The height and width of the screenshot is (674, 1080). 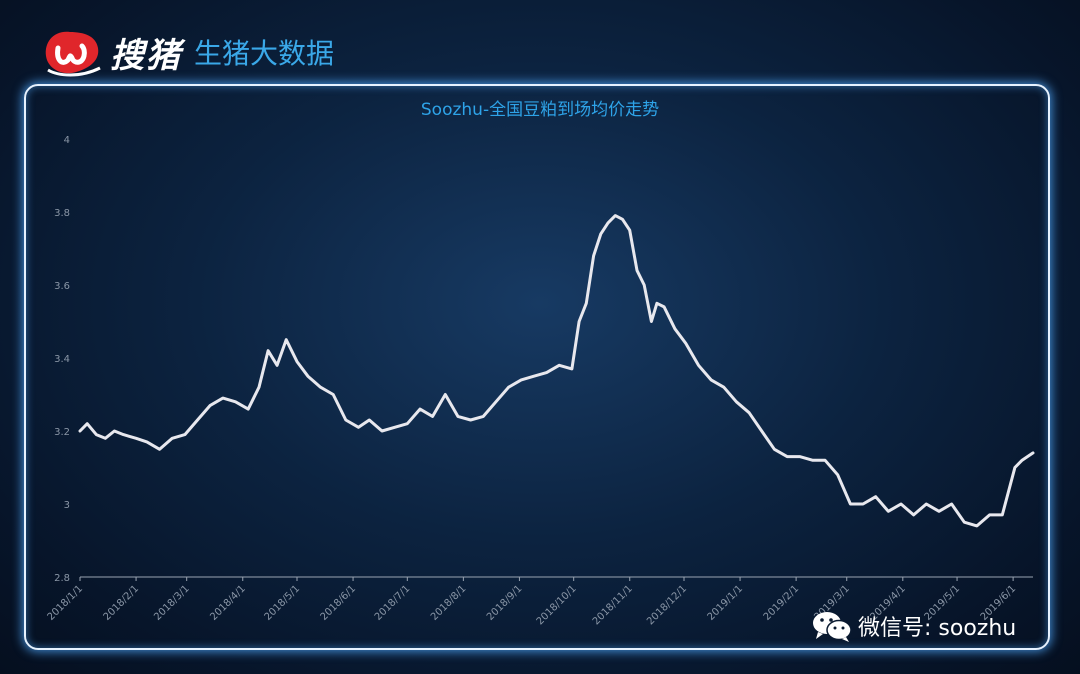 What do you see at coordinates (613, 605) in the screenshot?
I see `x-tick-label: 2018/11/1` at bounding box center [613, 605].